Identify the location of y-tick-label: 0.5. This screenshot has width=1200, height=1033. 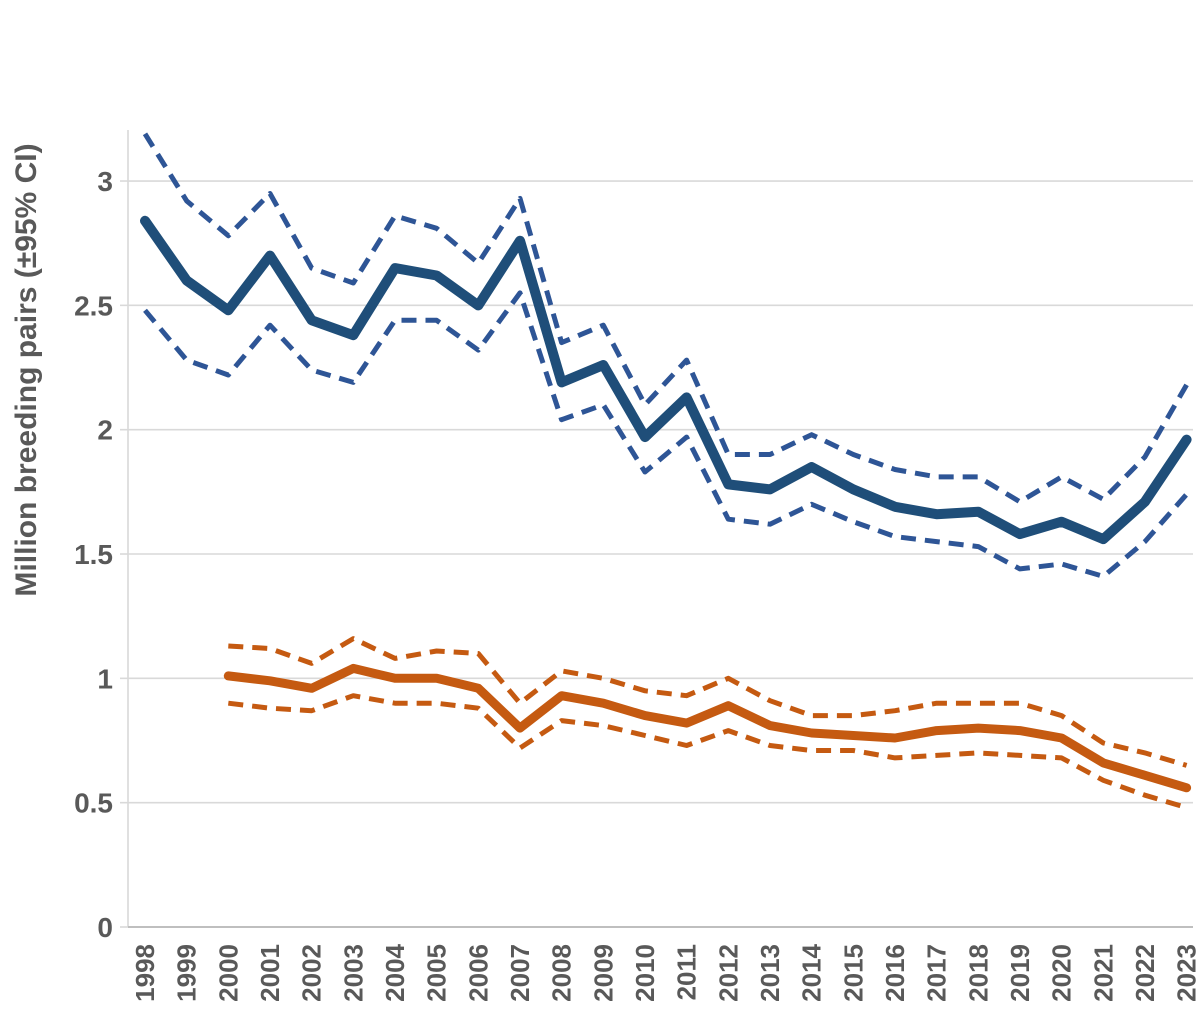
(93, 803).